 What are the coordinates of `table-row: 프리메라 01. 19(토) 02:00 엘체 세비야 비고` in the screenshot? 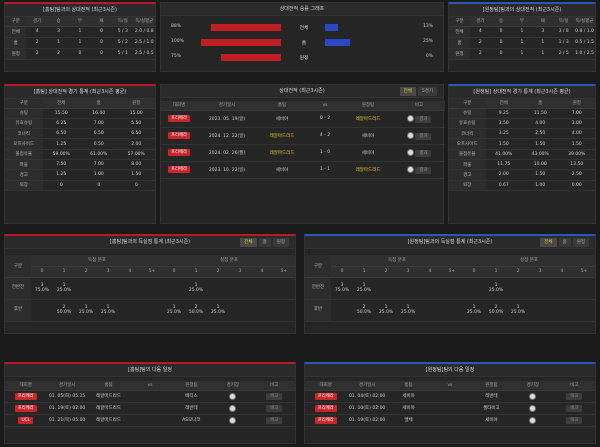 It's located at (450, 420).